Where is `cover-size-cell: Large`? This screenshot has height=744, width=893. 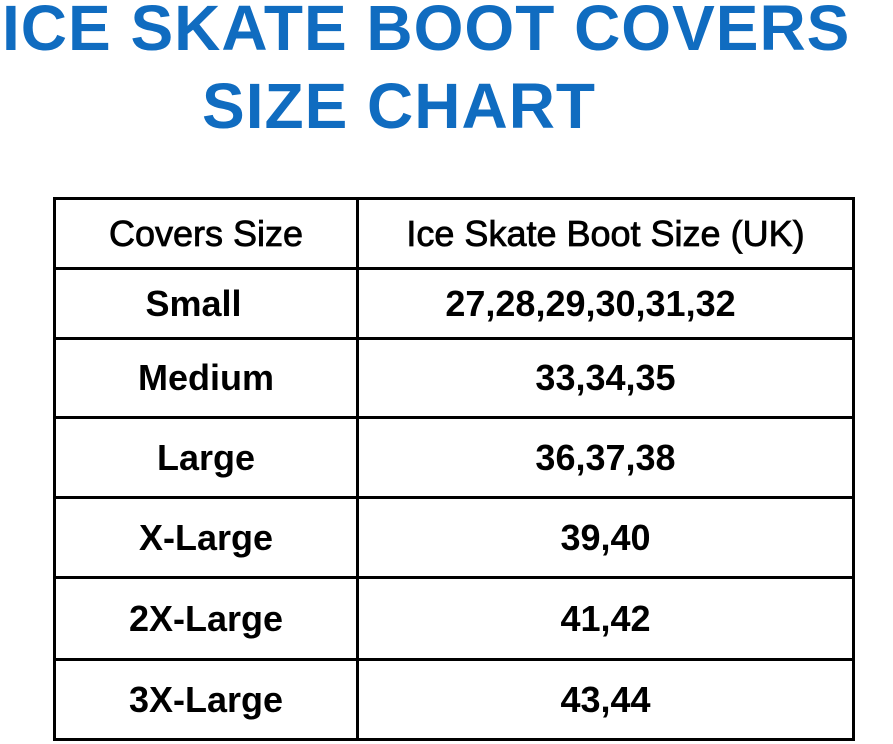 cover-size-cell: Large is located at coordinates (206, 457).